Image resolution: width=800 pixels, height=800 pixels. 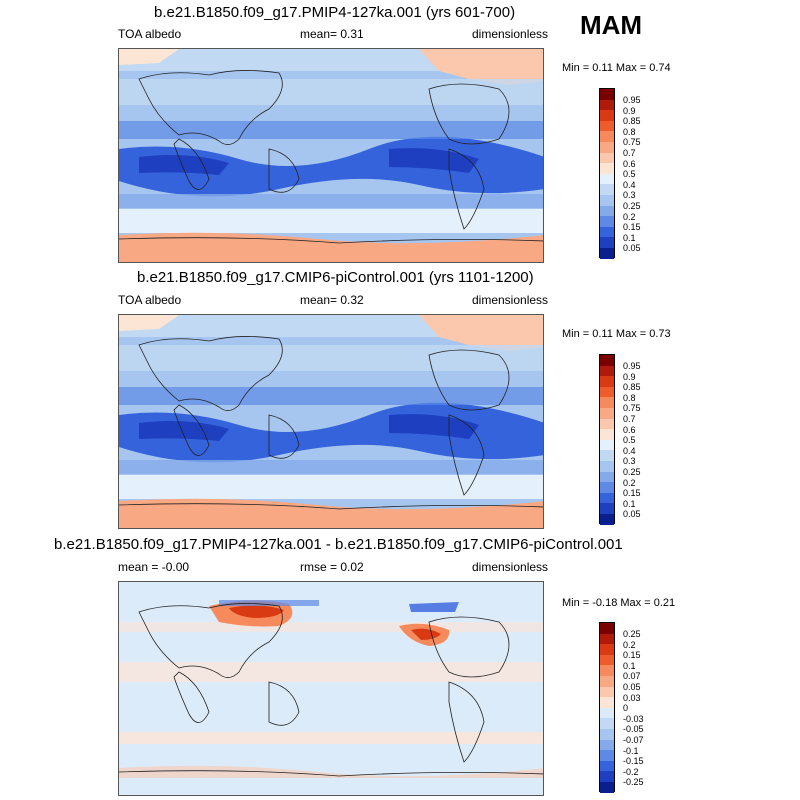 I want to click on panel-2-colorbar, so click(x=607, y=439).